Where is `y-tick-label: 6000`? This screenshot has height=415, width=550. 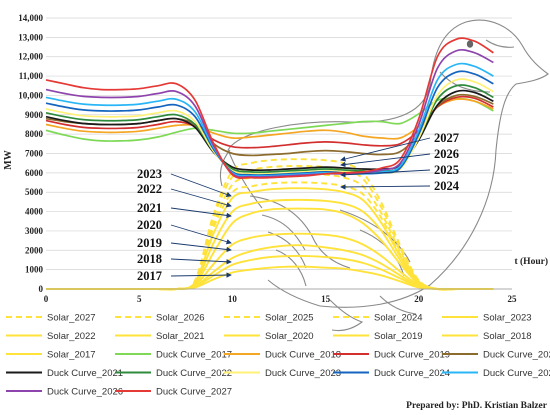 y-tick-label: 6000 is located at coordinates (34, 173).